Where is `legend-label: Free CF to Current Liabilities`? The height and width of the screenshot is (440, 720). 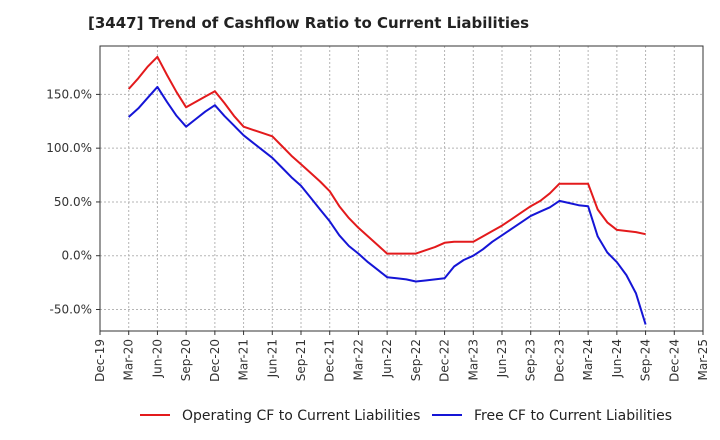 legend-label: Free CF to Current Liabilities is located at coordinates (573, 416).